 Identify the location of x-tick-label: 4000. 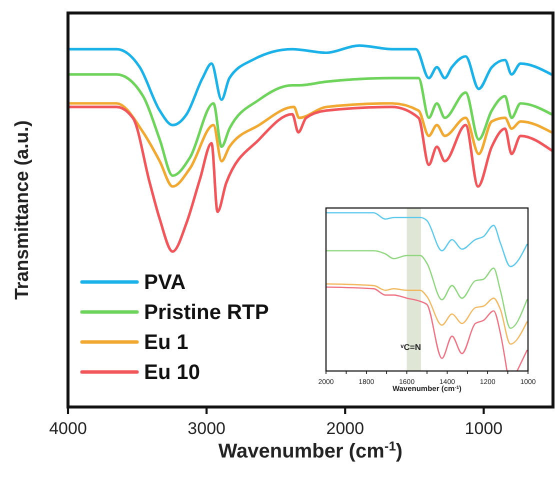
(68, 428).